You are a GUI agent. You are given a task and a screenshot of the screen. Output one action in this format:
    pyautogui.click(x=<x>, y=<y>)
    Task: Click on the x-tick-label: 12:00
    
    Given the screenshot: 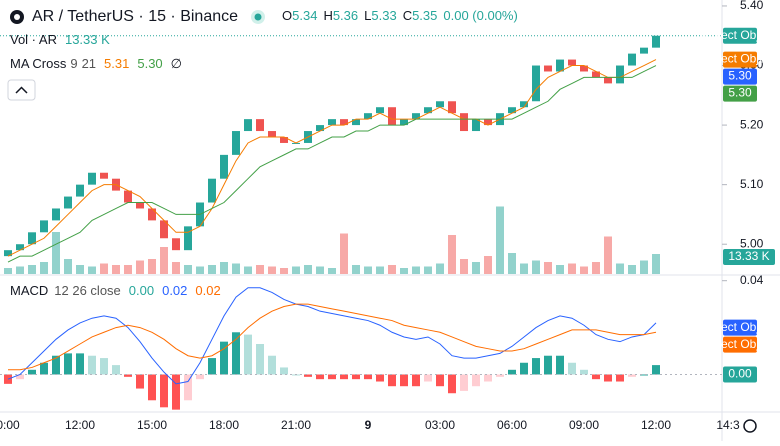 What is the action you would take?
    pyautogui.click(x=80, y=425)
    